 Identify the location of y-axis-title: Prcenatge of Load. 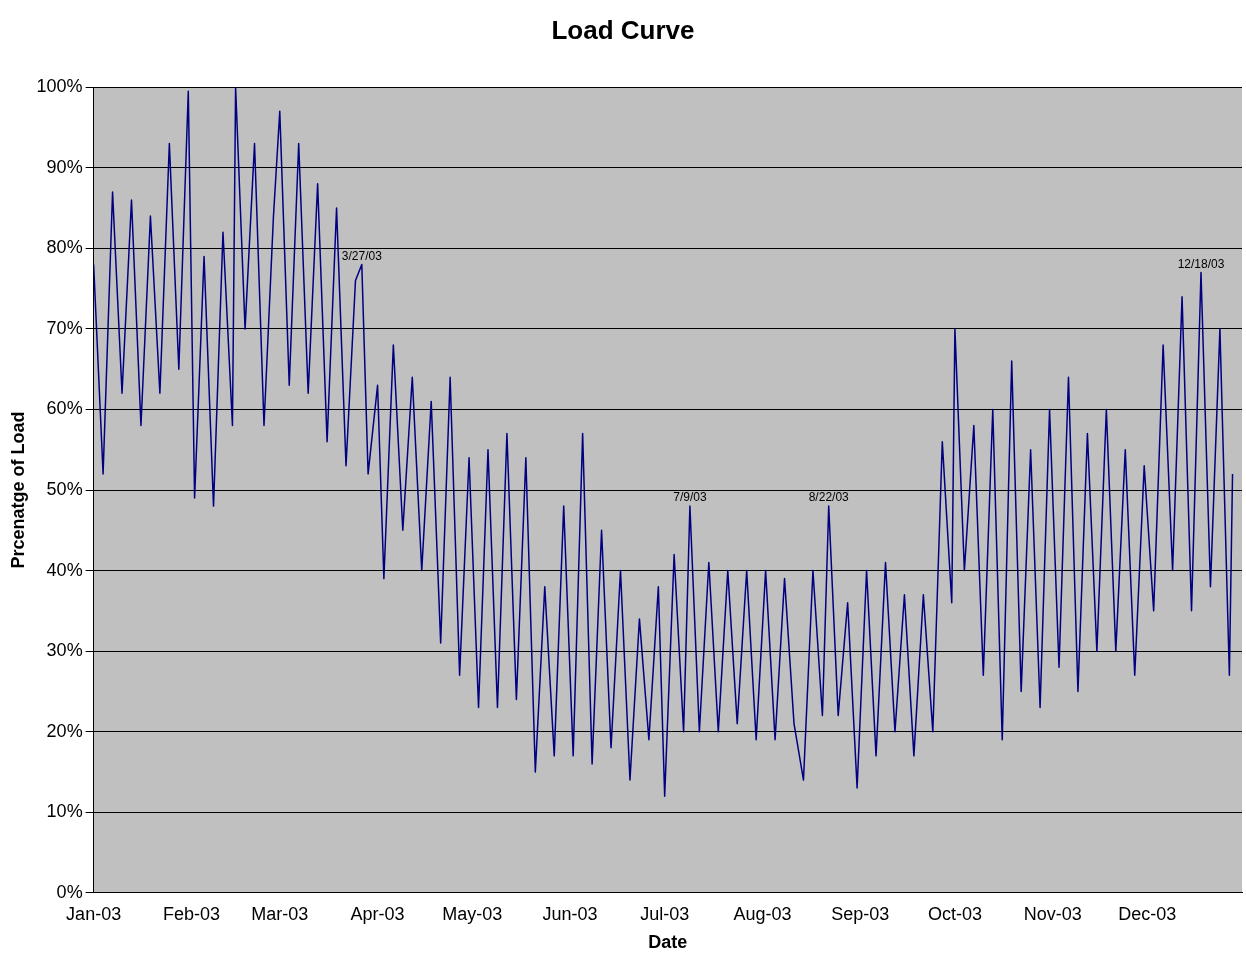
(17, 490).